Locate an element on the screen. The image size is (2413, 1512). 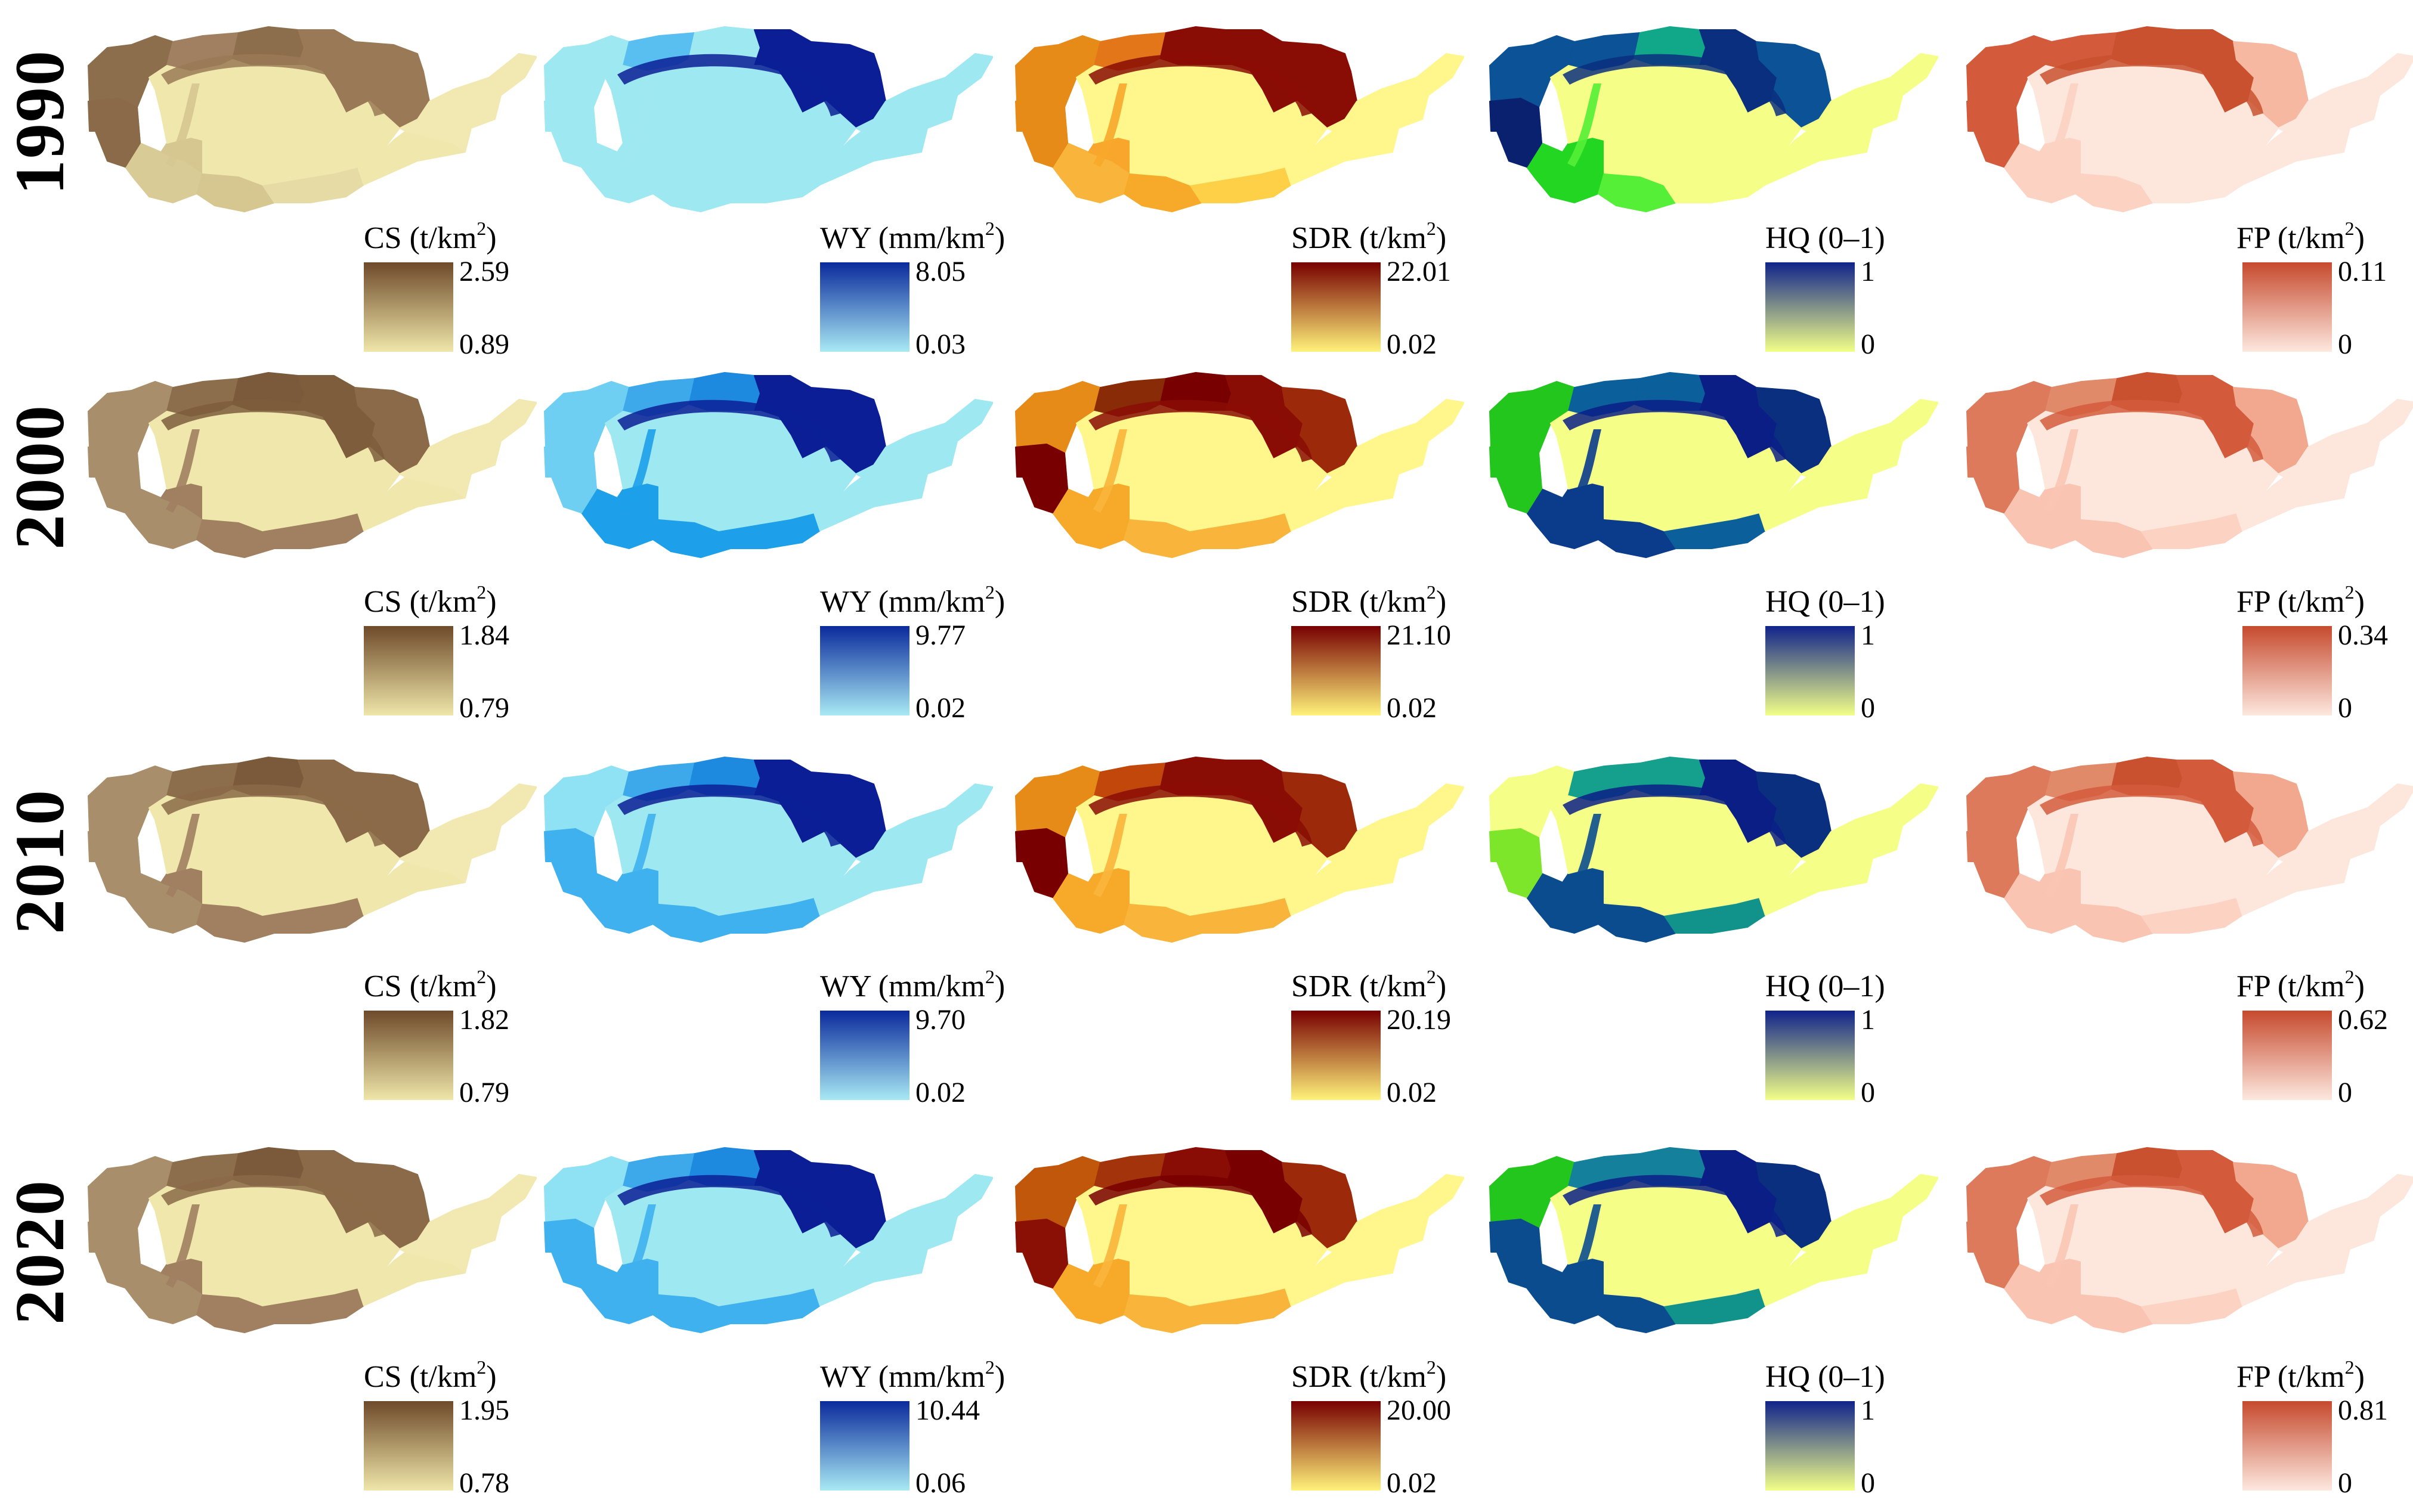
panel-hq-2020: HQ (0–1) 1 0 is located at coordinates (1717, 1323).